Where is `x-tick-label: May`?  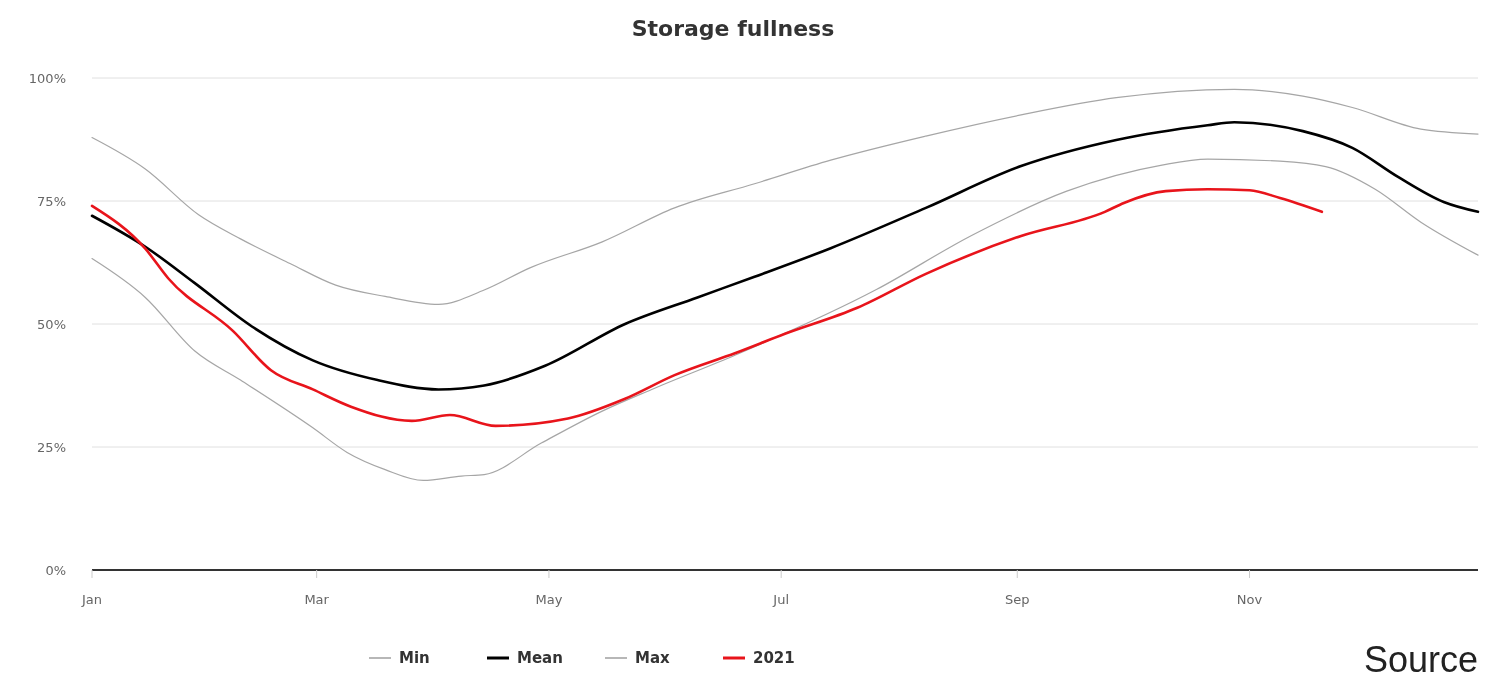 x-tick-label: May is located at coordinates (549, 599).